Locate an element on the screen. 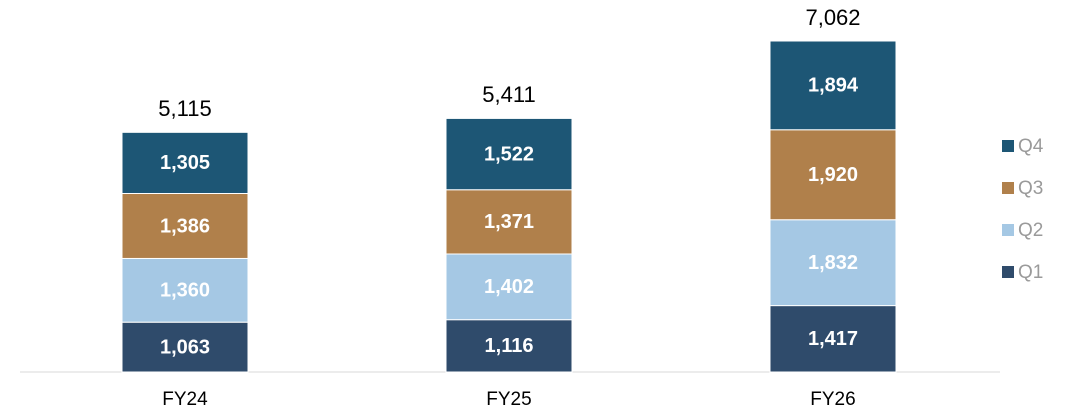  data-label: 1,371 is located at coordinates (509, 222).